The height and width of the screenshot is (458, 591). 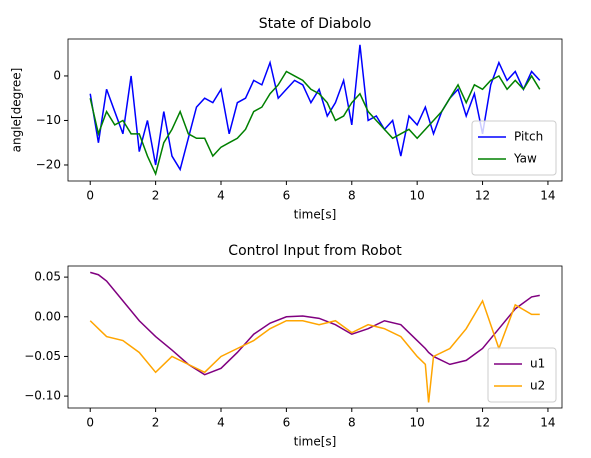 What do you see at coordinates (315, 251) in the screenshot?
I see `chart-title: Control Input from Robot` at bounding box center [315, 251].